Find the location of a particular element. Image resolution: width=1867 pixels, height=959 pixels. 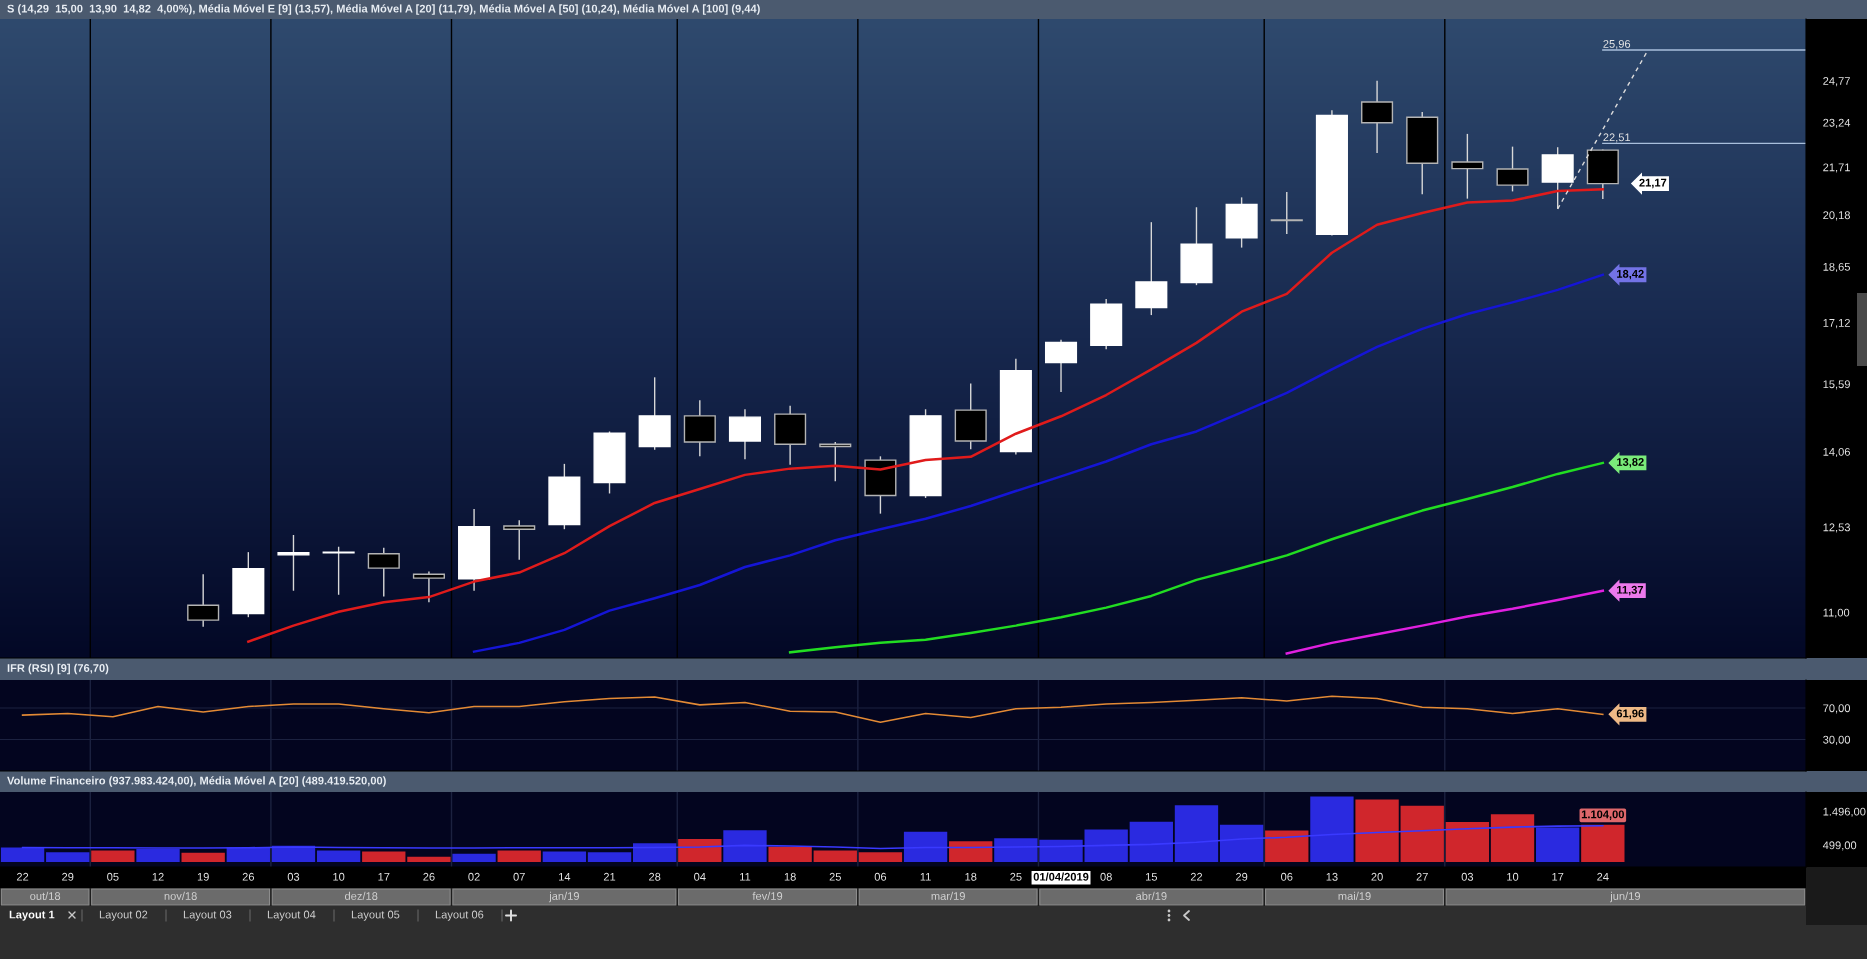

chart-title: Volume Financeiro (937.983.424,00), Média Móvel A [20] (489.419.520,00) is located at coordinates (196, 781).